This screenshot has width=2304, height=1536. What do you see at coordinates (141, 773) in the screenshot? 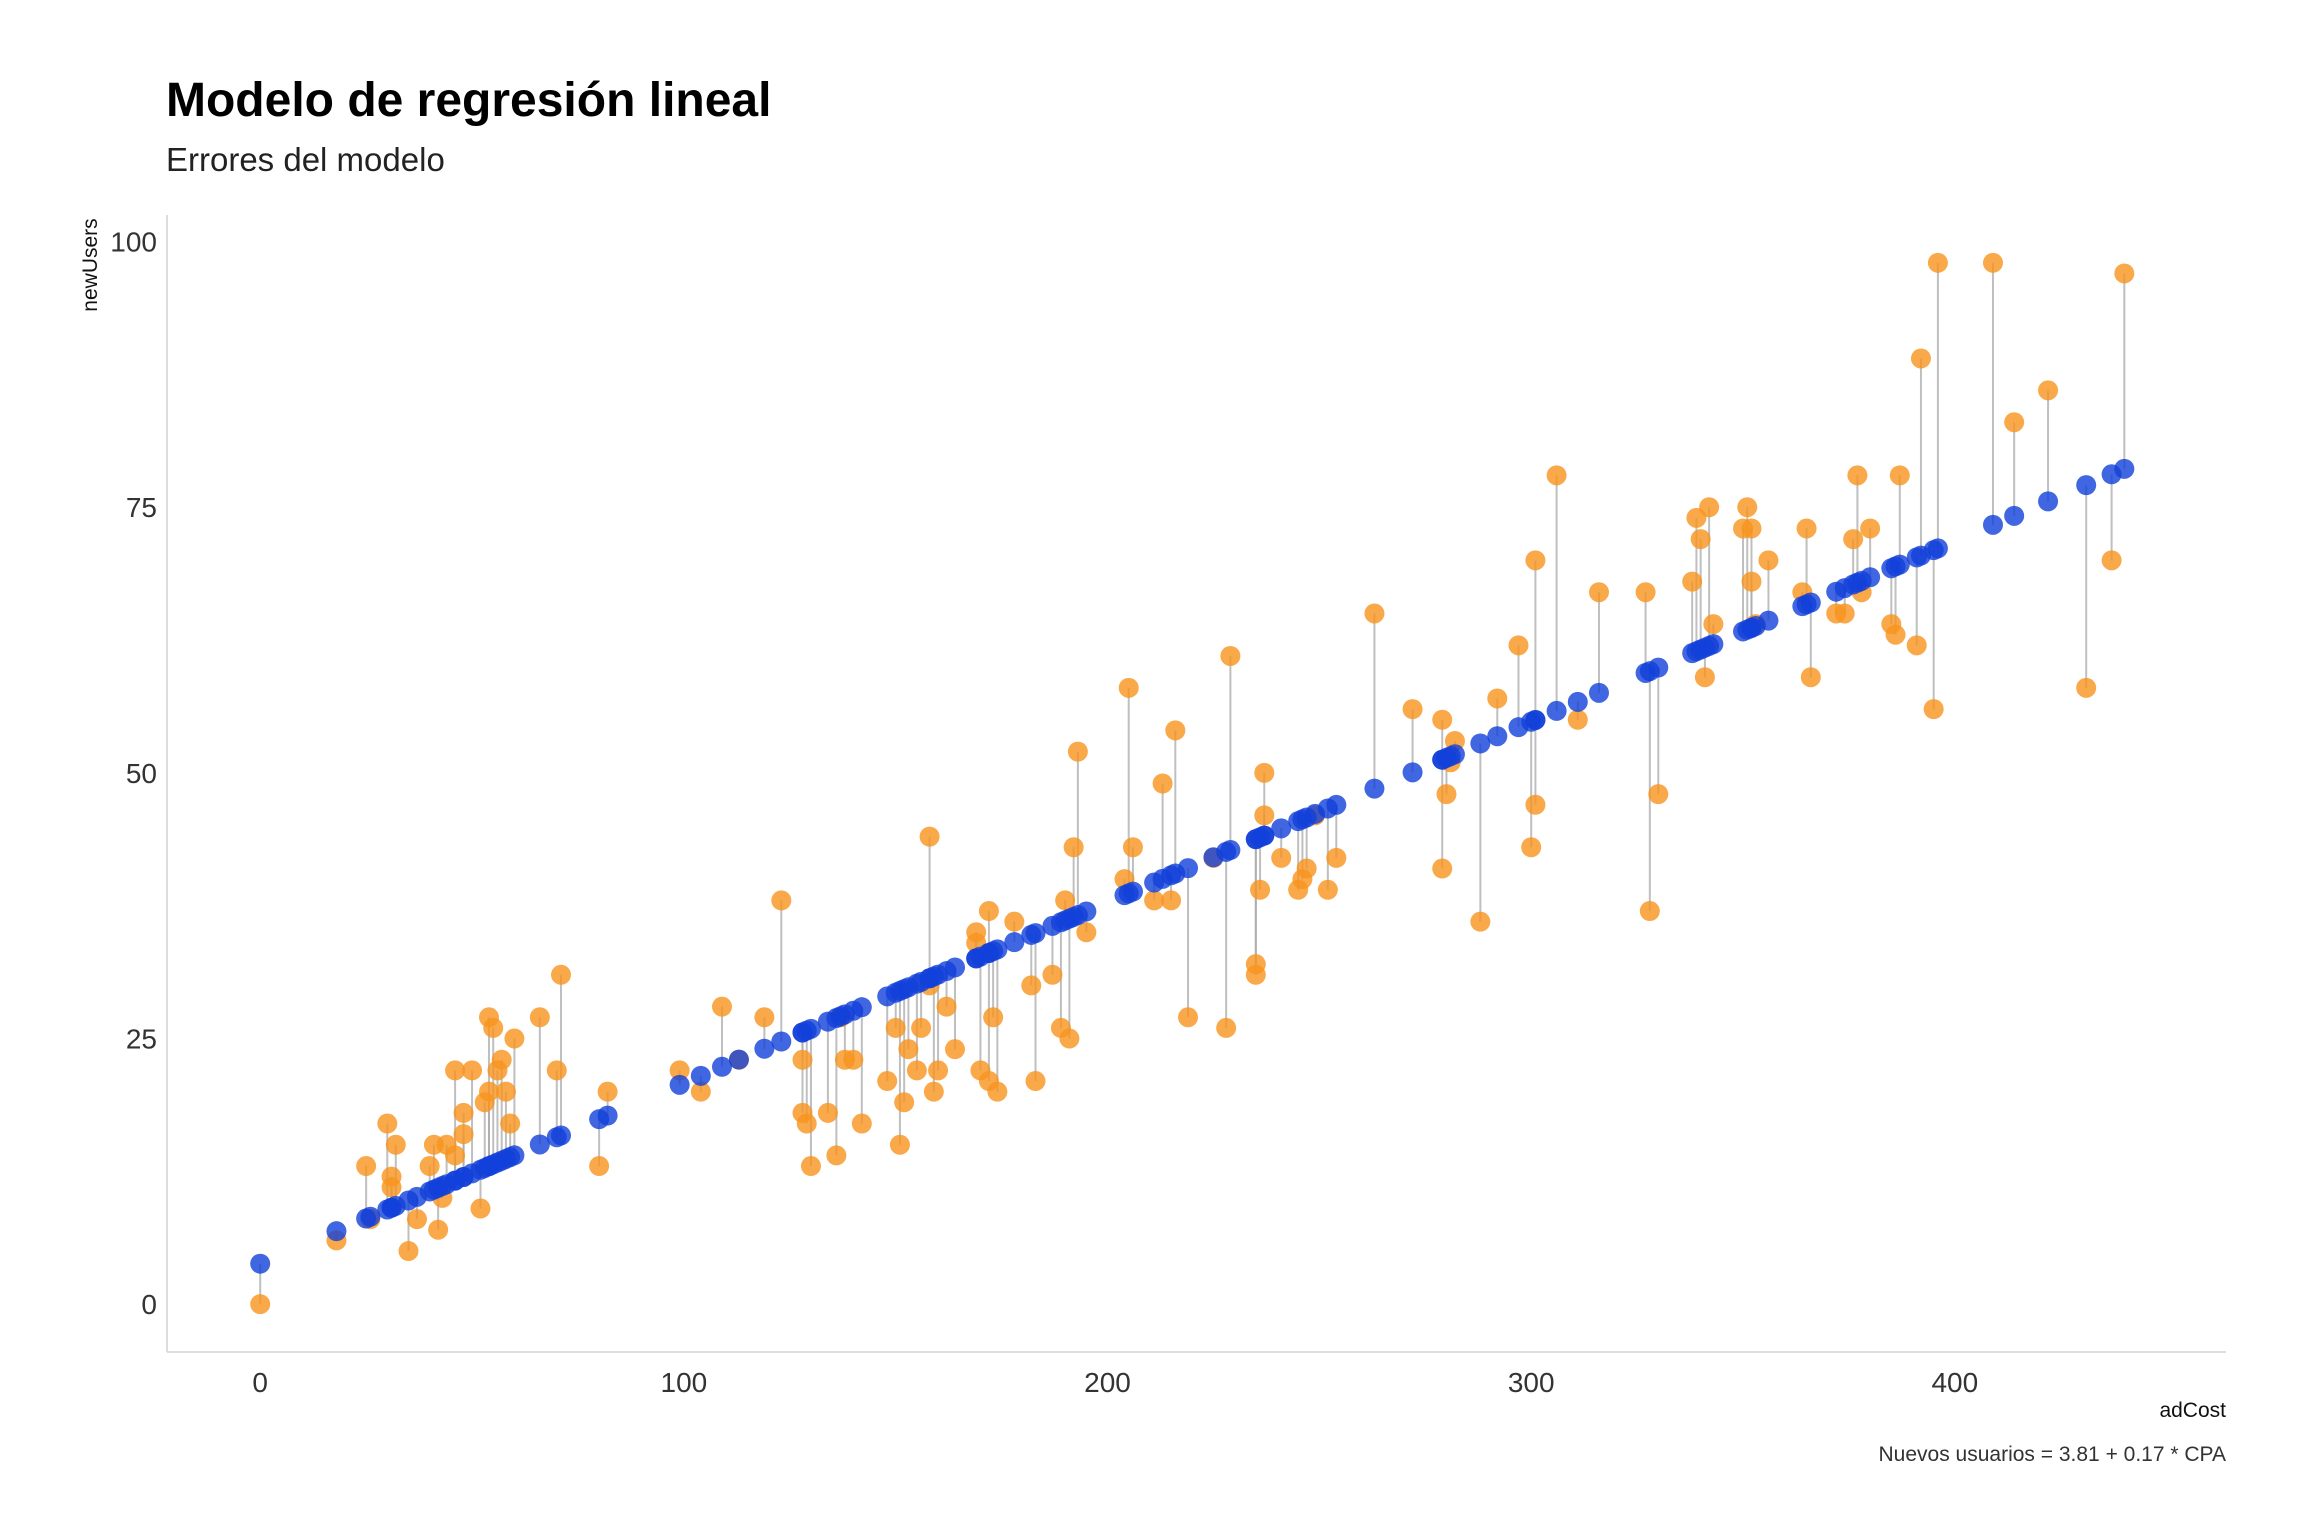
I see `y-tick-label: 50` at bounding box center [141, 773].